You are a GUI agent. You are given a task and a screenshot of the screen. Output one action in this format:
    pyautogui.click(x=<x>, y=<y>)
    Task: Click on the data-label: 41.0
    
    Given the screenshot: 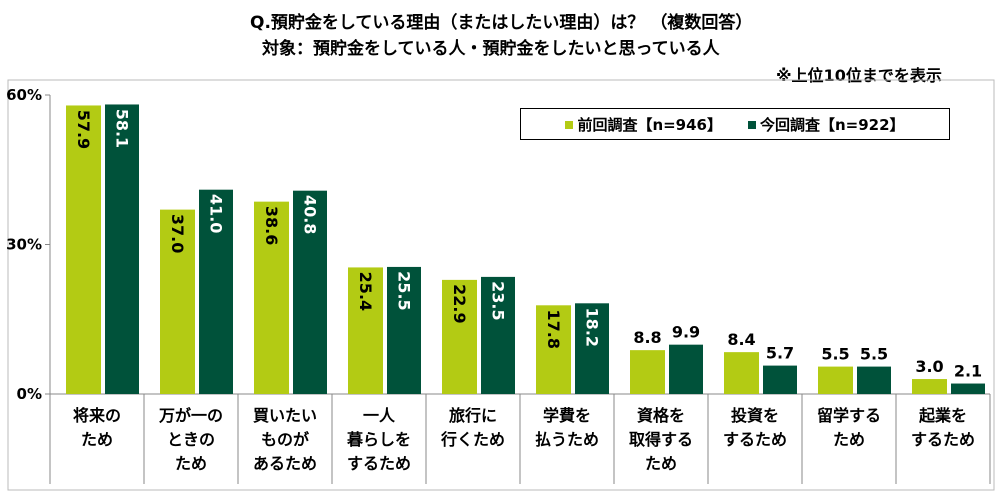 What is the action you would take?
    pyautogui.click(x=216, y=213)
    